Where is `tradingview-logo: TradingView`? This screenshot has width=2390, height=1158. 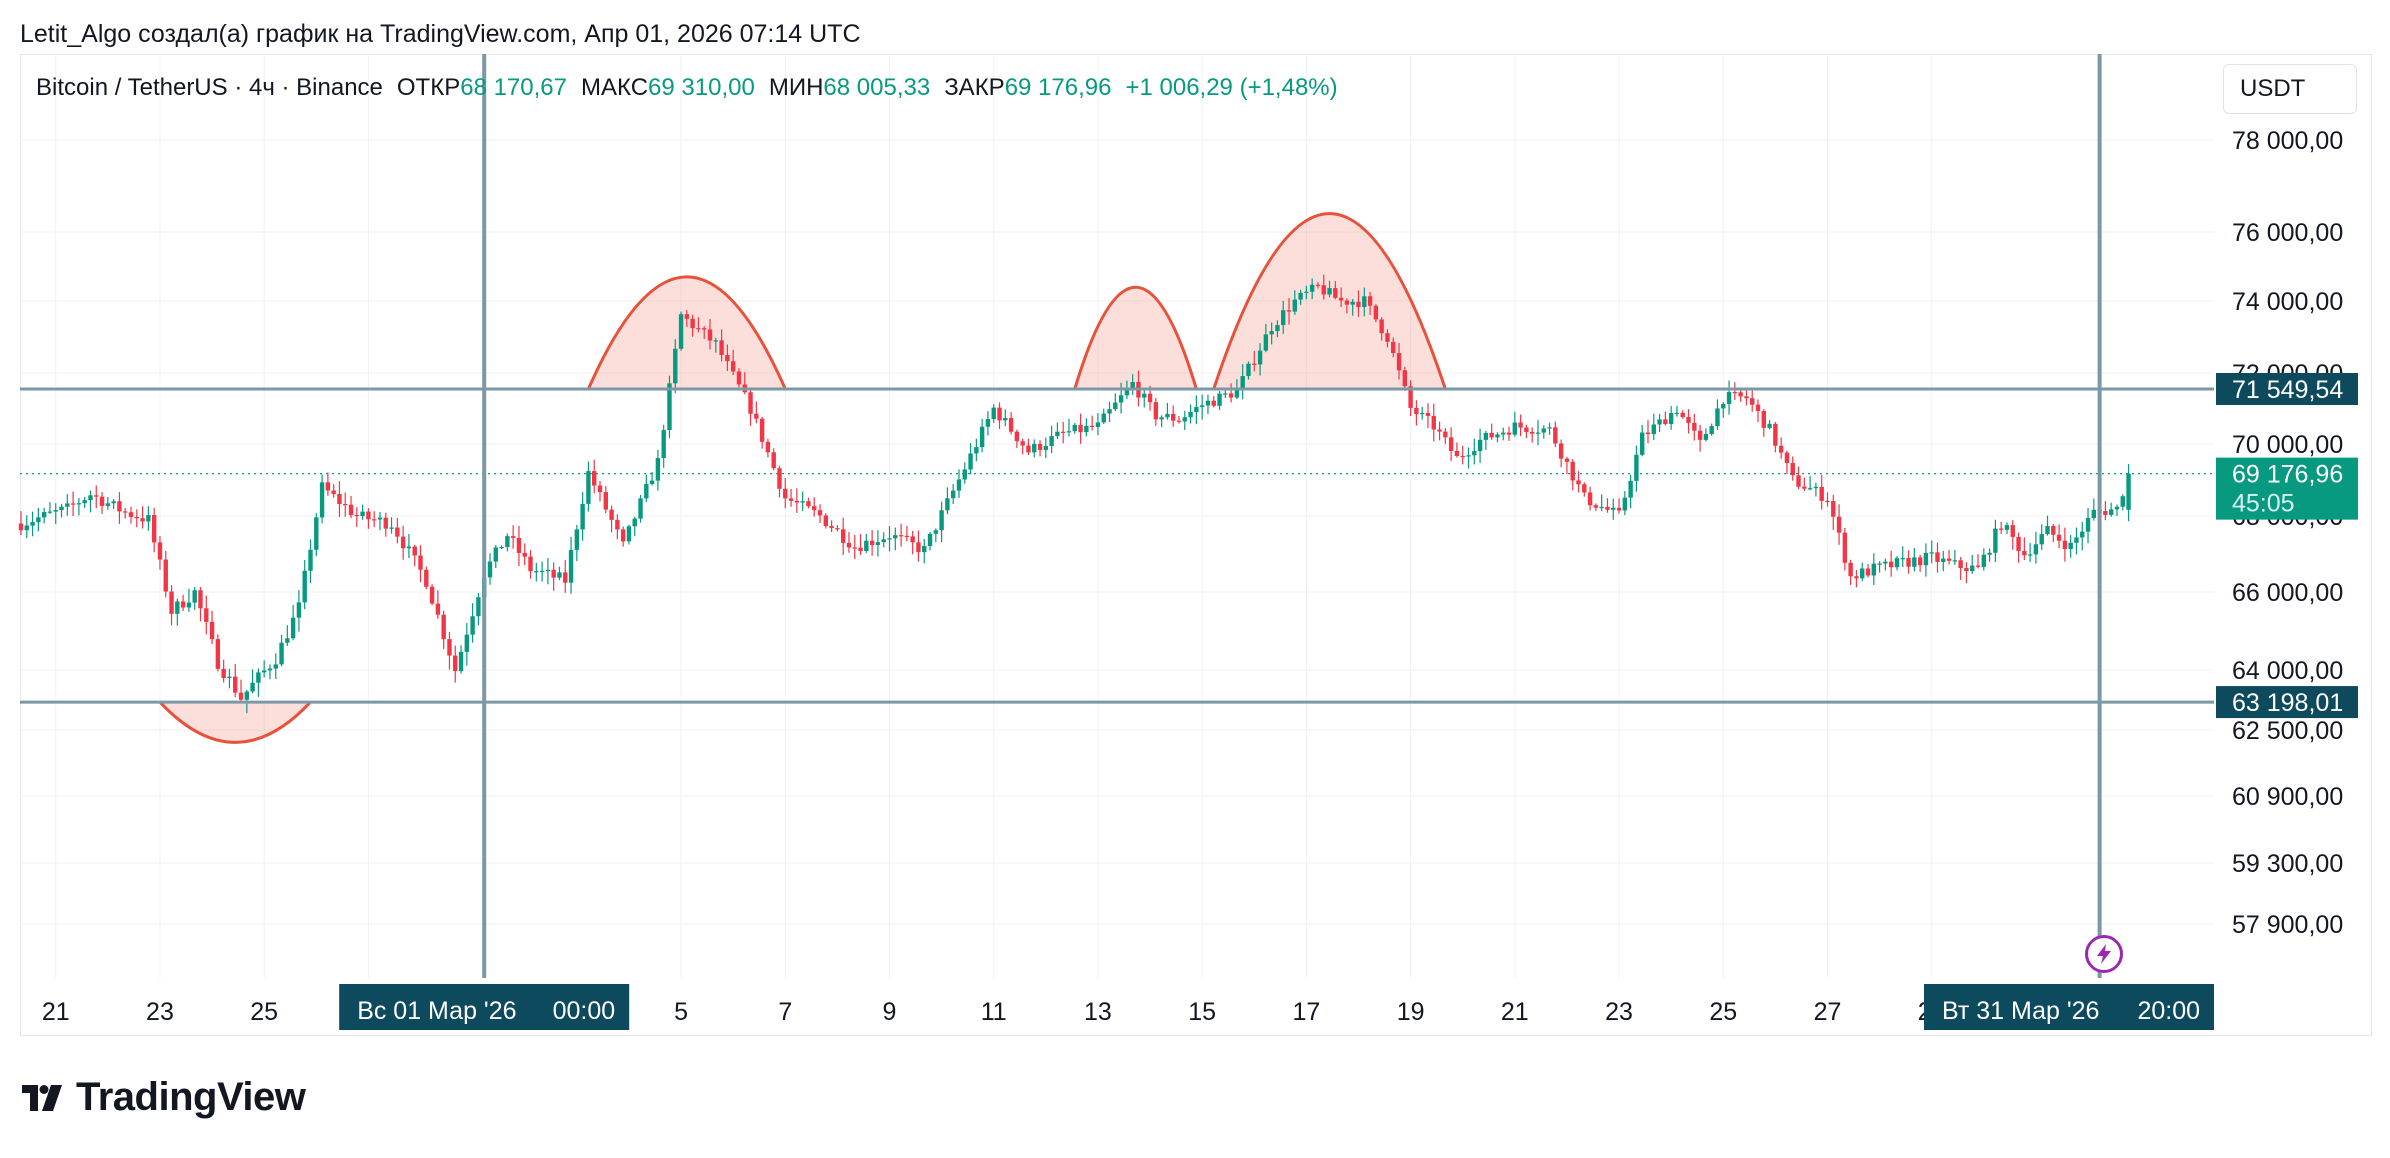 tradingview-logo: TradingView is located at coordinates (164, 1097).